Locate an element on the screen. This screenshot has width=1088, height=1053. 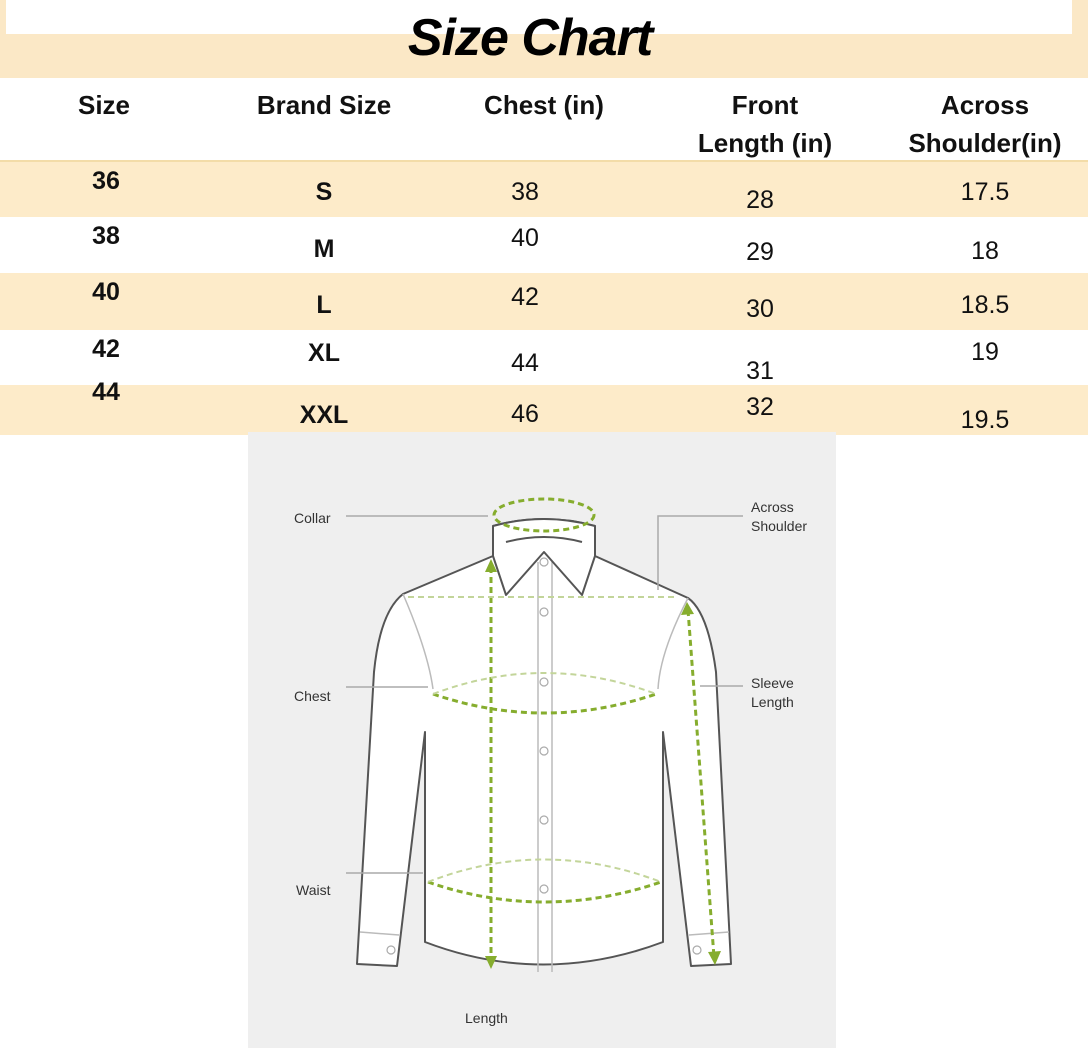
header-front-line1: Front is located at coordinates (765, 105).